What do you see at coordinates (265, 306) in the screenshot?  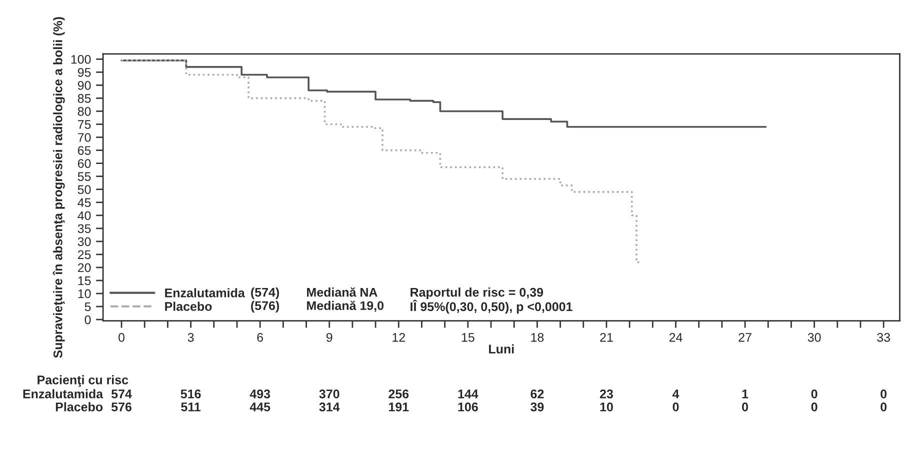 I see `annotation: (576)` at bounding box center [265, 306].